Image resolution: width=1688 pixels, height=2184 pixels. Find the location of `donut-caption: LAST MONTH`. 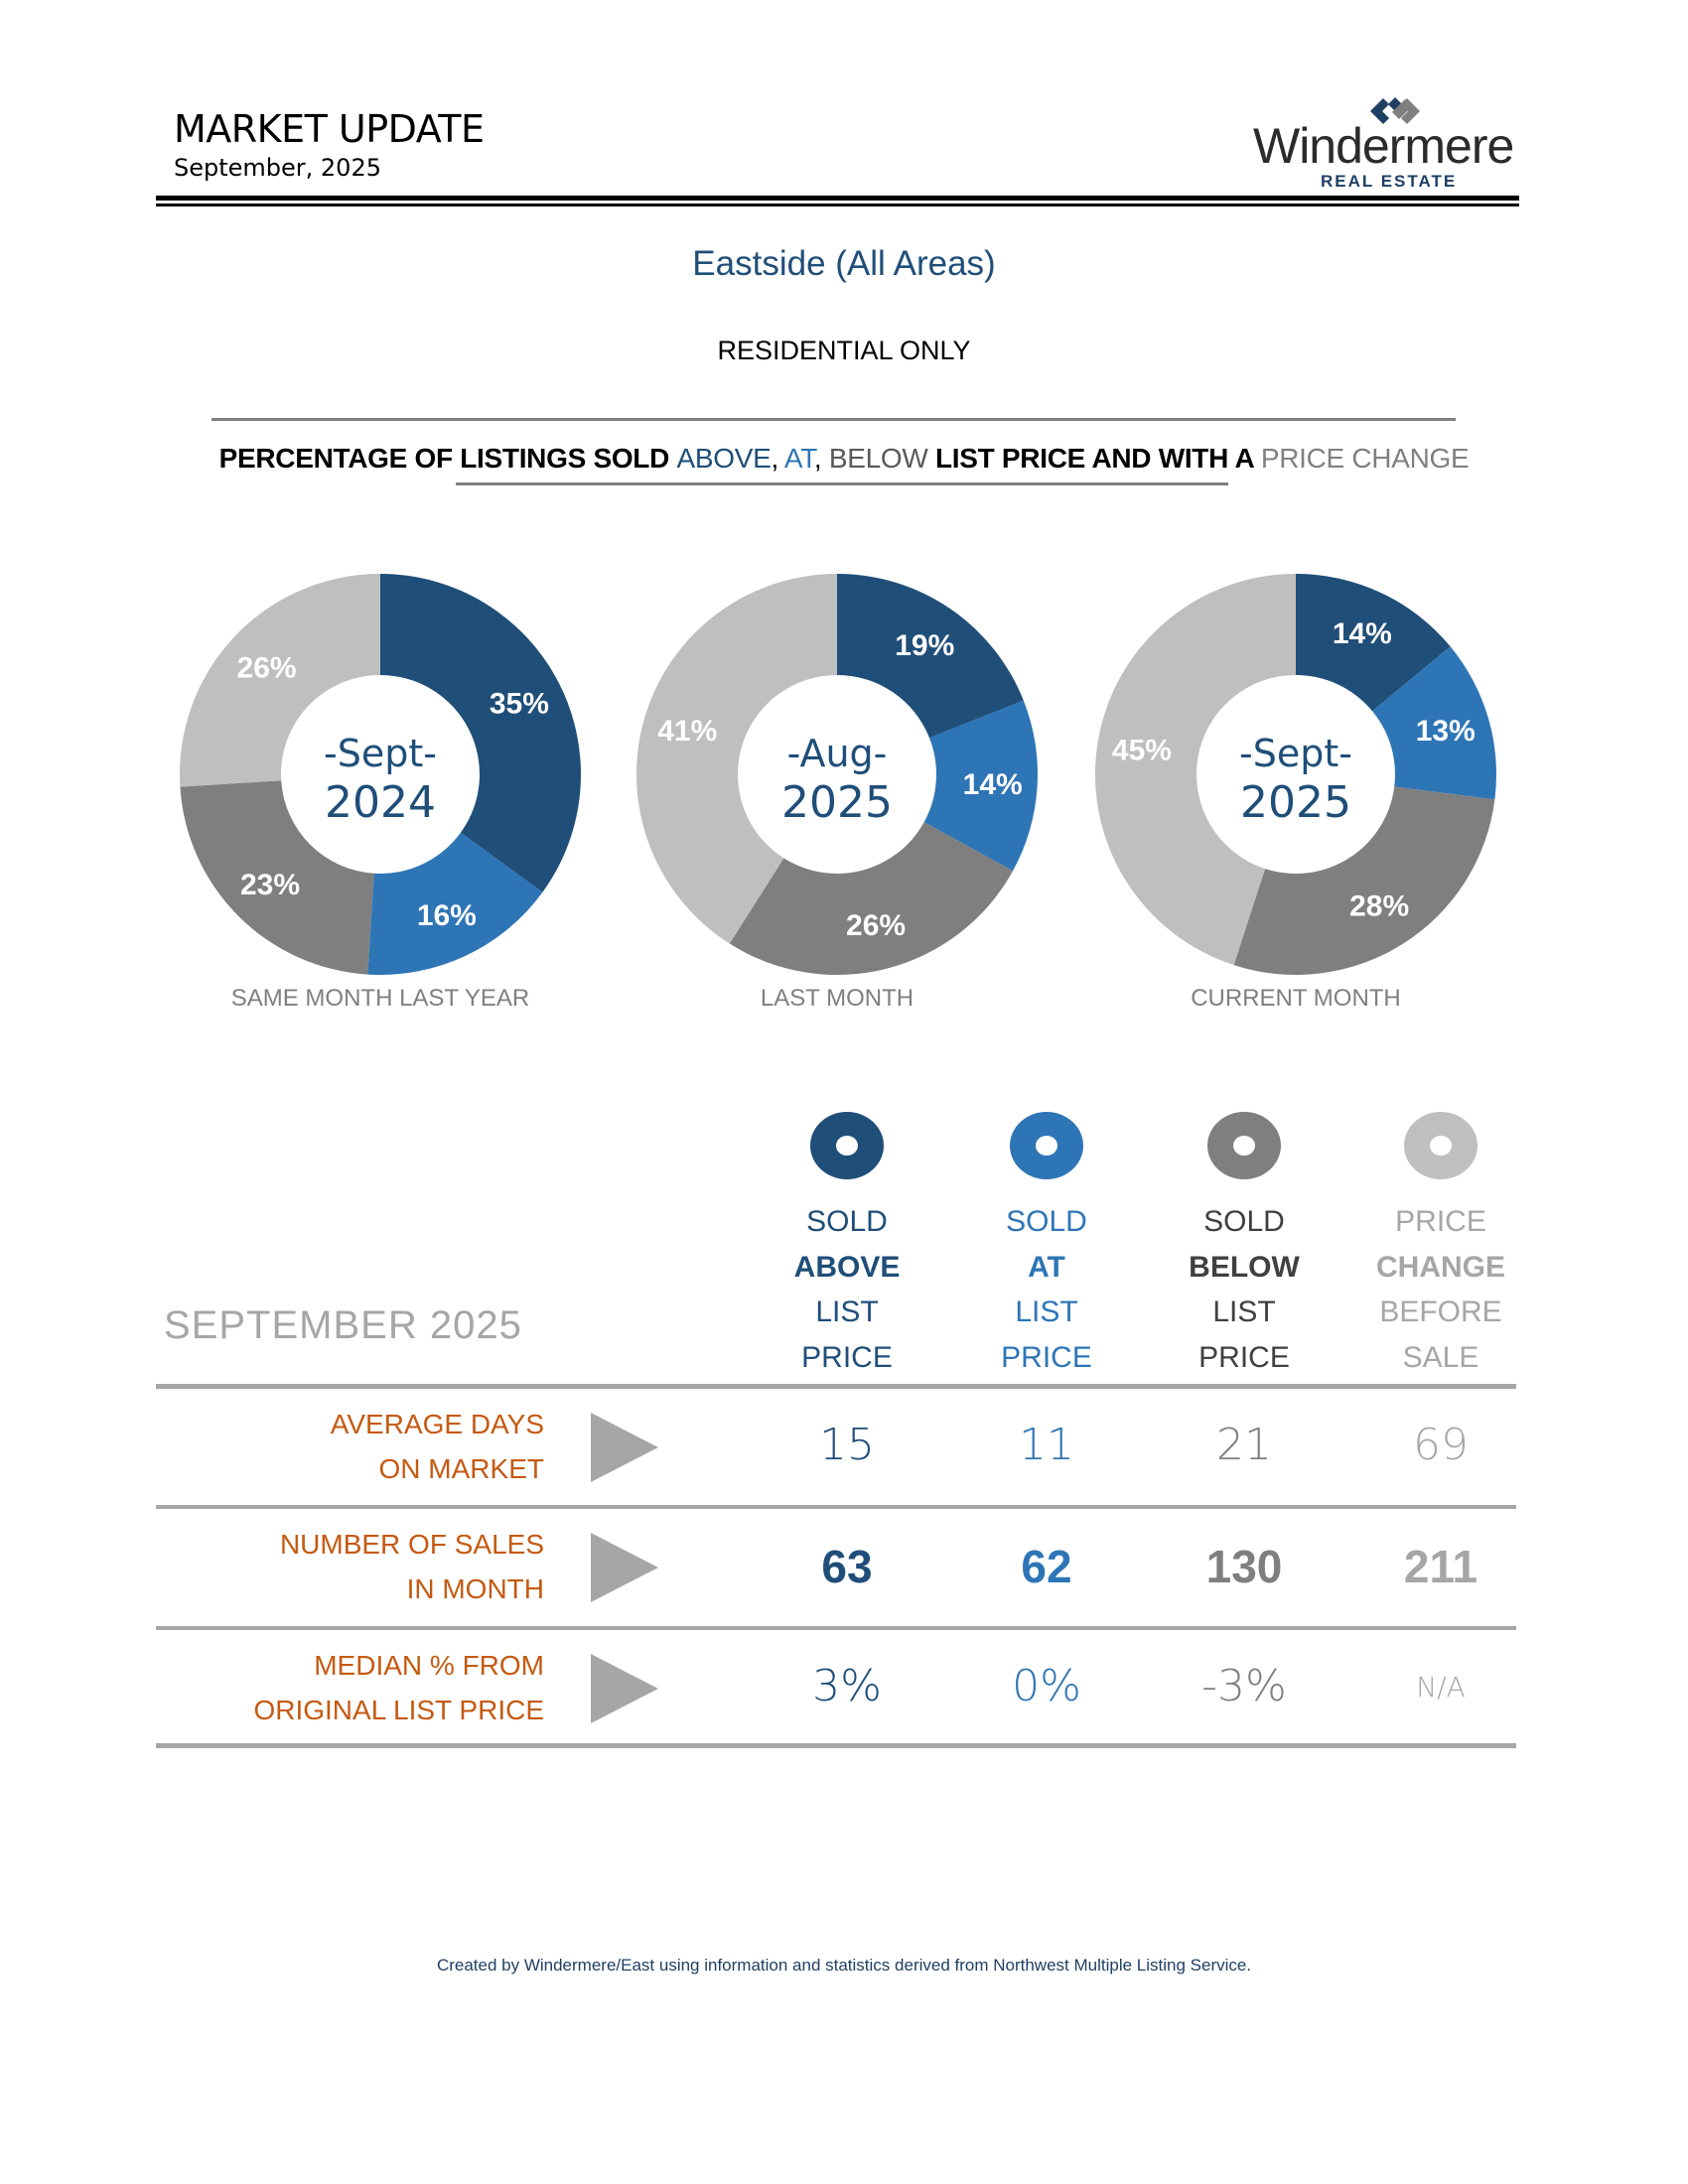

donut-caption: LAST MONTH is located at coordinates (837, 998).